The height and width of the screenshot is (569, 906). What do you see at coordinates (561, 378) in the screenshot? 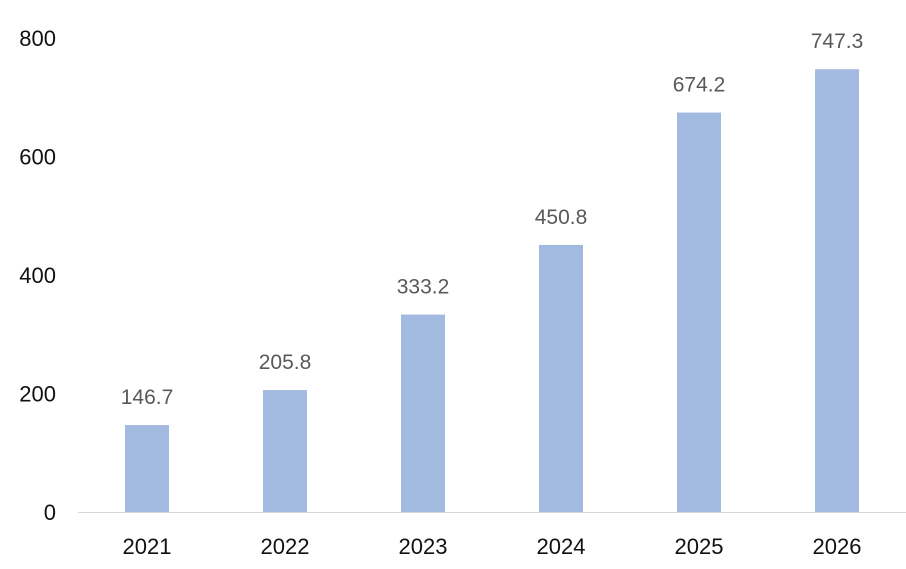
I see `bar-2024` at bounding box center [561, 378].